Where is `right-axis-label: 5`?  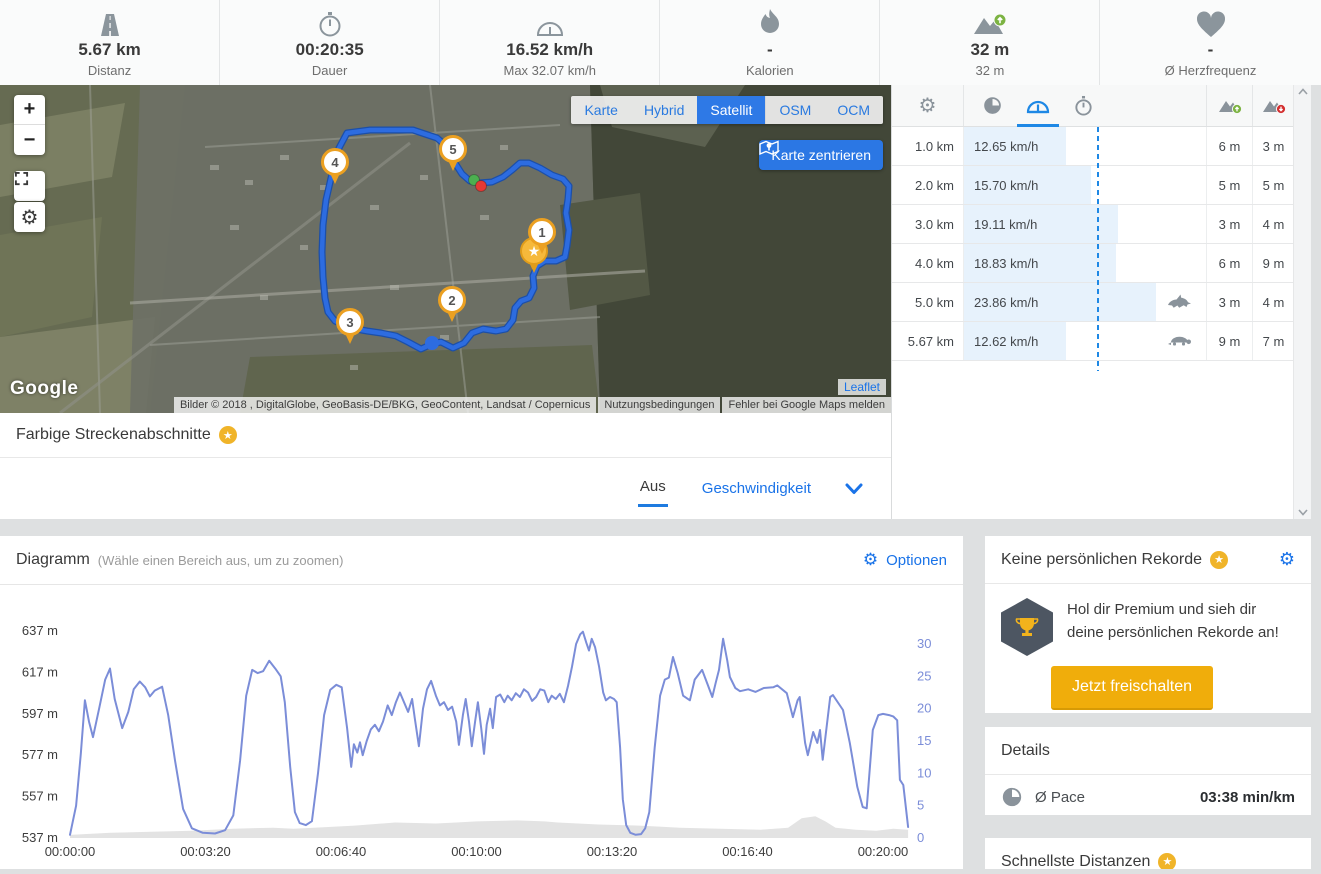
right-axis-label: 5 is located at coordinates (920, 805).